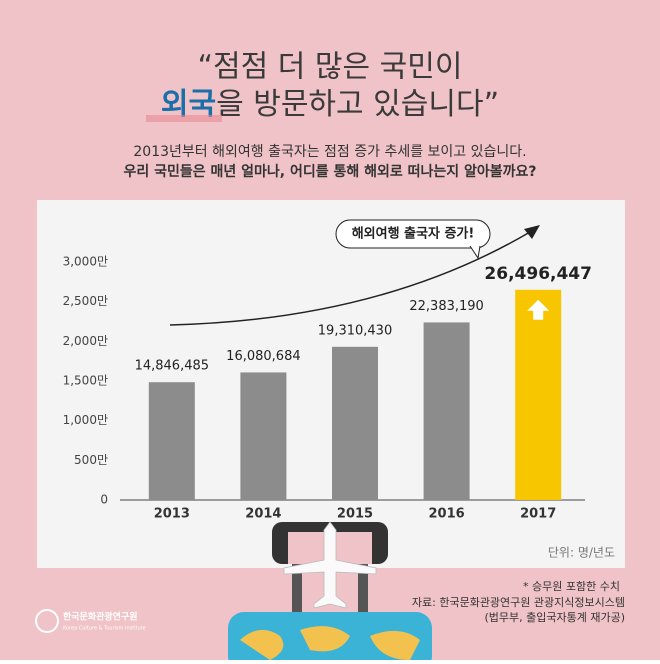 The height and width of the screenshot is (664, 660). I want to click on y-tick-label: 2,500만, so click(85, 301).